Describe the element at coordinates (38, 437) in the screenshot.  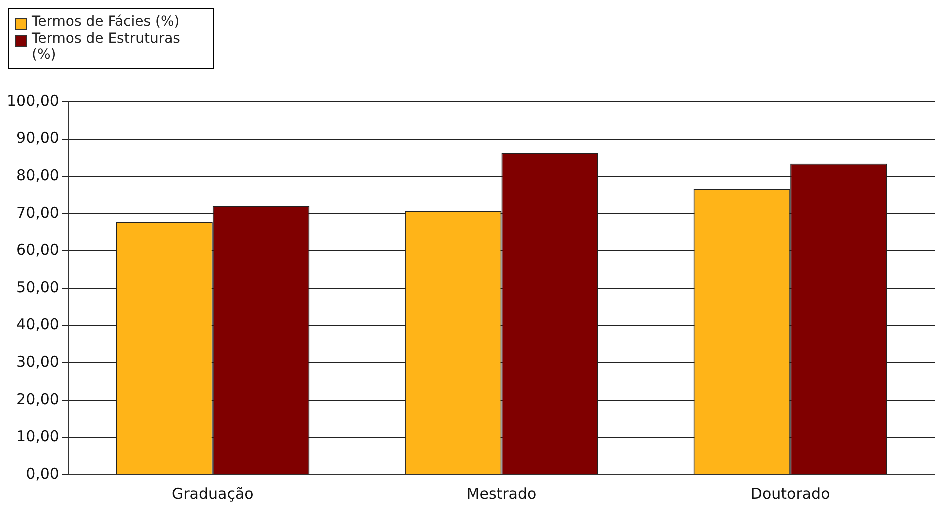
I see `y-tick-label: 10,00` at that location.